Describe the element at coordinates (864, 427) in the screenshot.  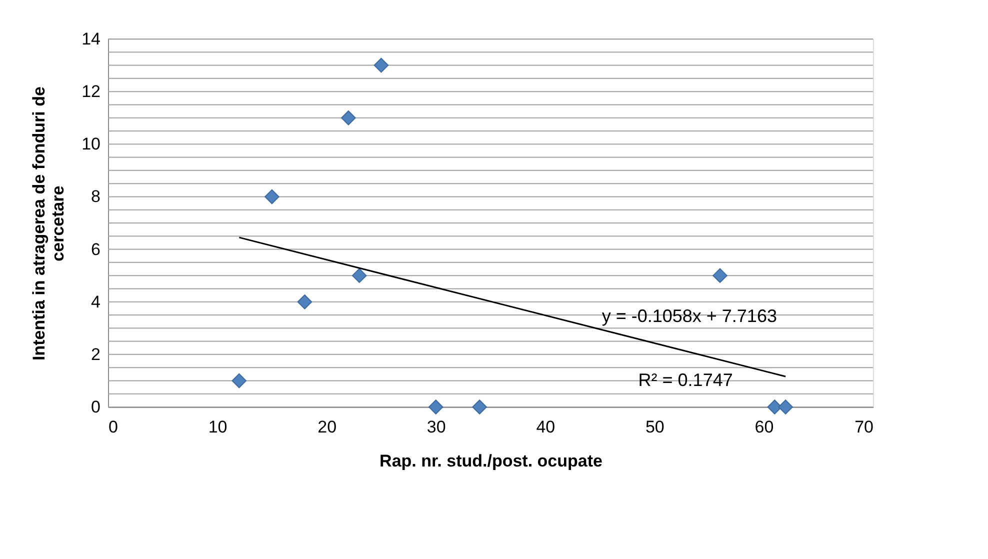
I see `x-tick-label: 70` at that location.